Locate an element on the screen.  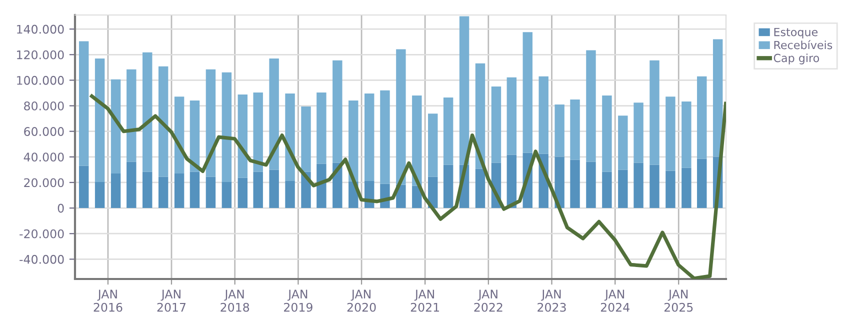
y-tick-label: -20.000 is located at coordinates (42, 233).